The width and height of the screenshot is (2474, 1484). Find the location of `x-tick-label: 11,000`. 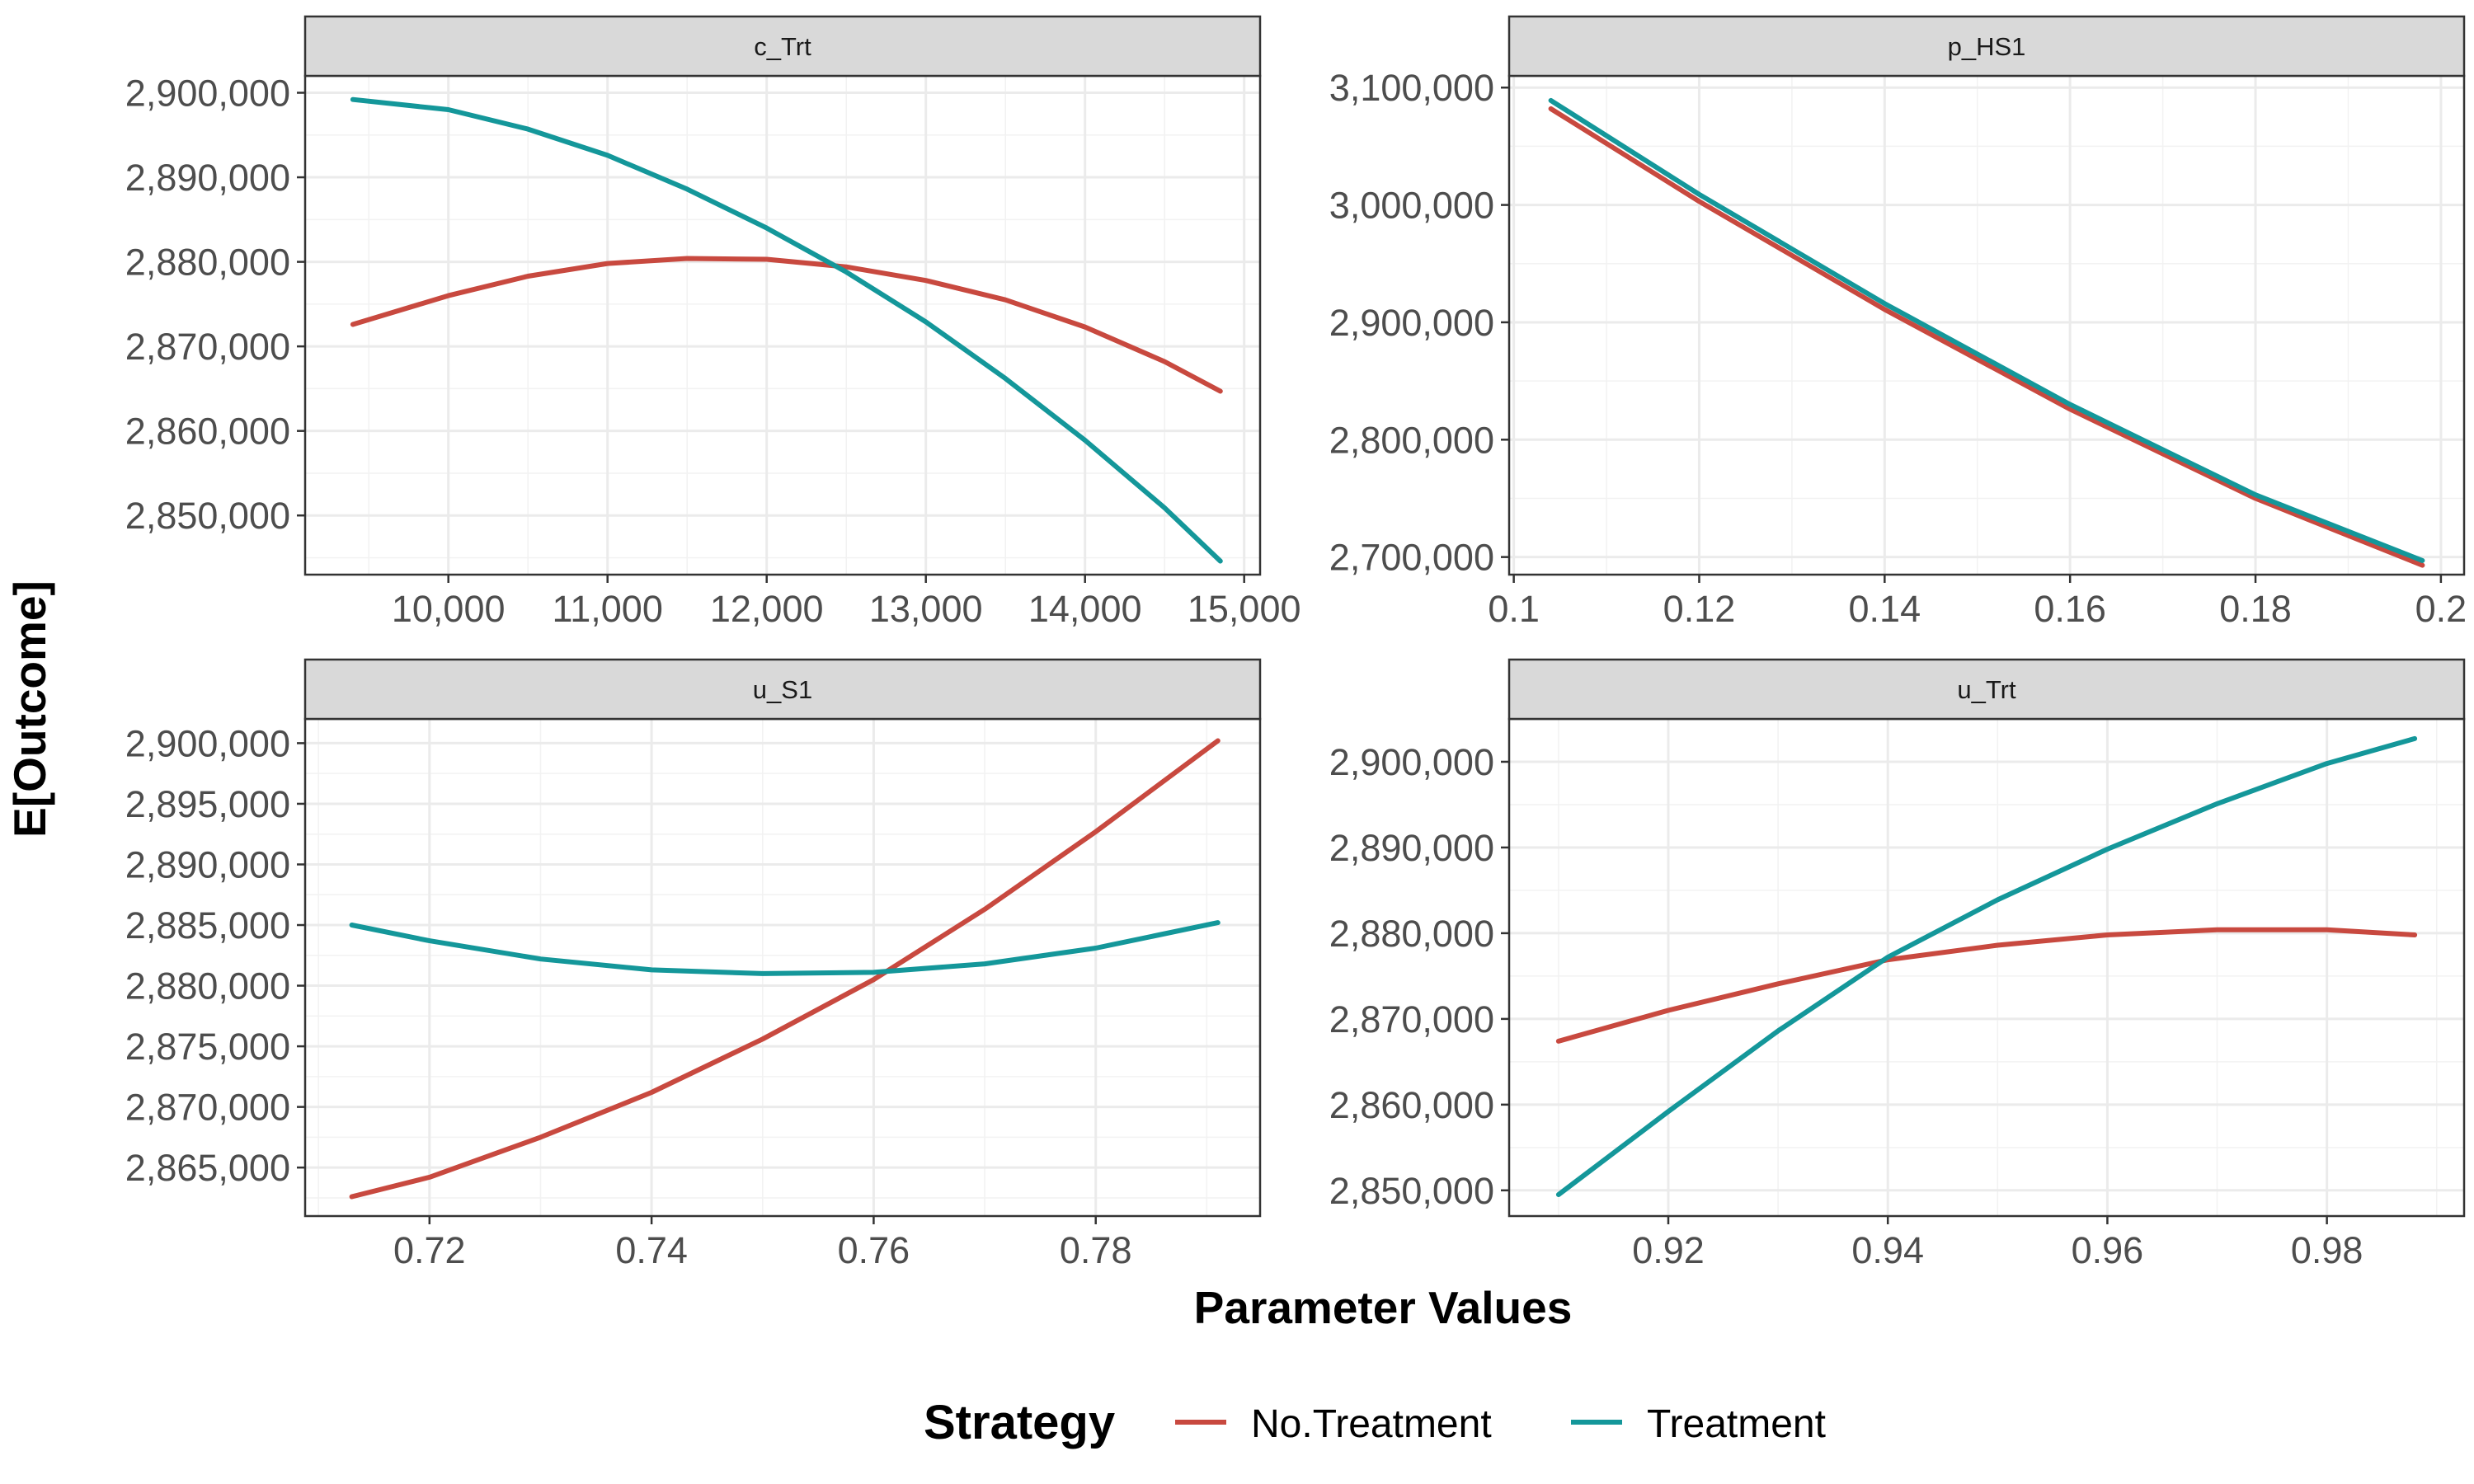

x-tick-label: 11,000 is located at coordinates (608, 609).